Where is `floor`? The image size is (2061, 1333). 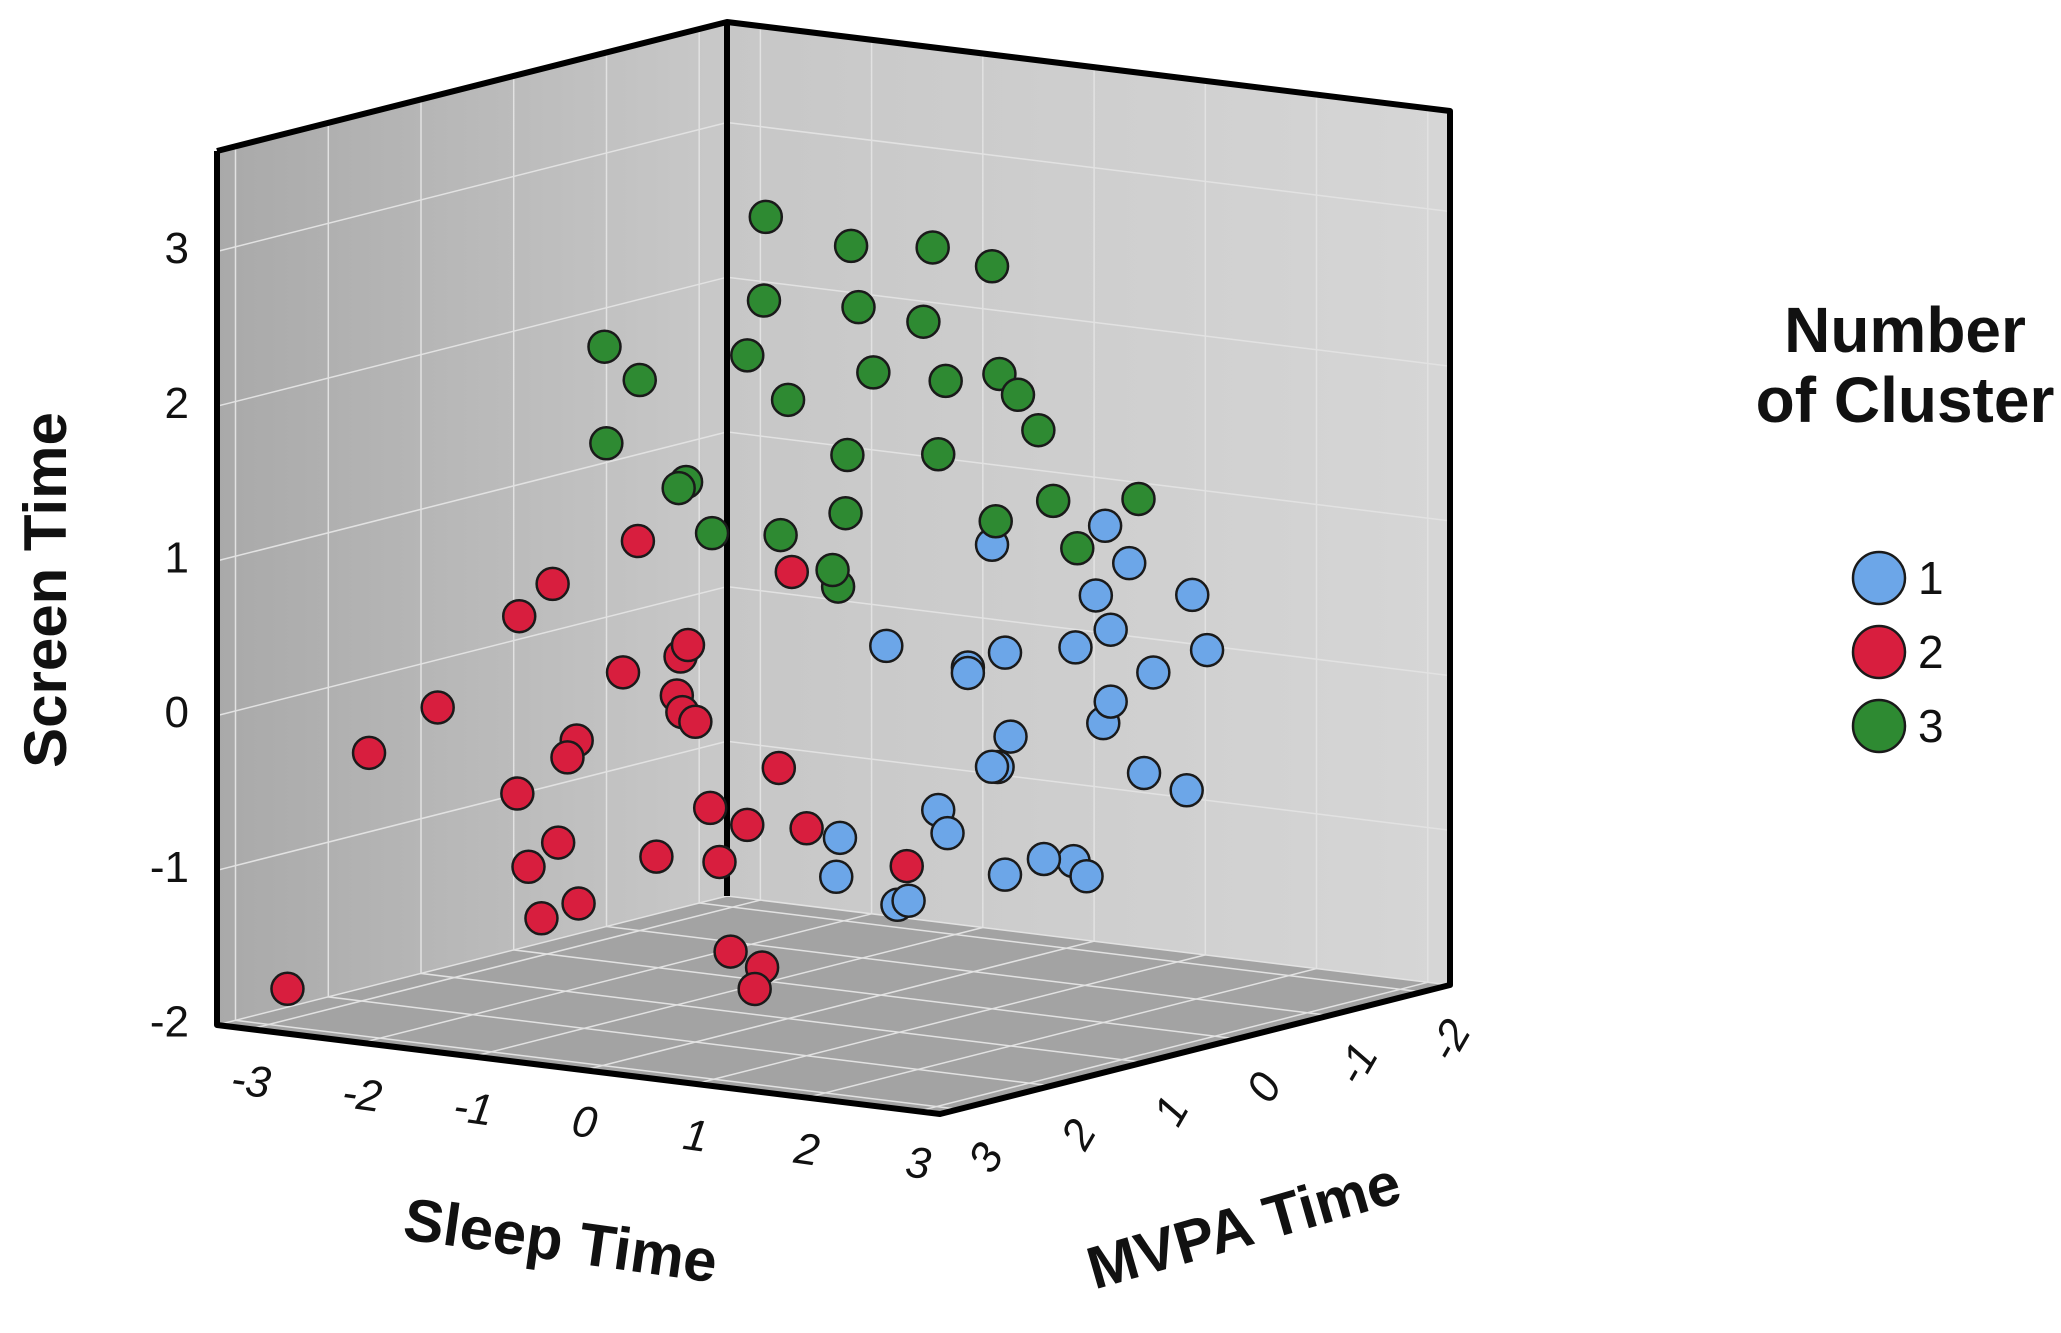 floor is located at coordinates (833, 1005).